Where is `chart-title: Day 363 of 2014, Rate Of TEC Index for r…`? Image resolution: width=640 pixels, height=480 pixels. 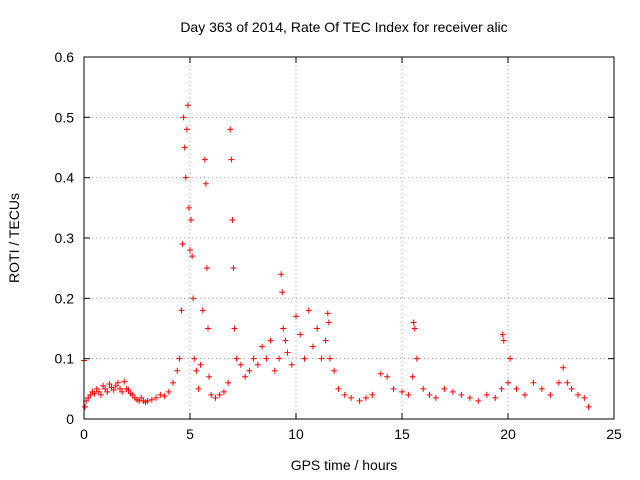
chart-title: Day 363 of 2014, Rate Of TEC Index for r… is located at coordinates (343, 27).